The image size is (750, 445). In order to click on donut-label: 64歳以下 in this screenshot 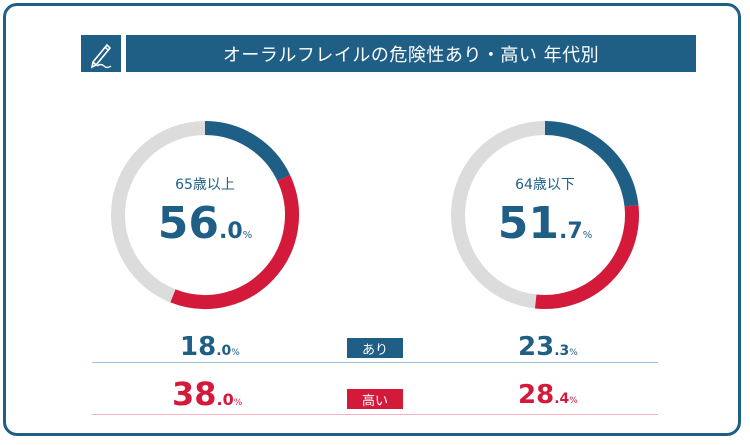, I will do `click(545, 185)`.